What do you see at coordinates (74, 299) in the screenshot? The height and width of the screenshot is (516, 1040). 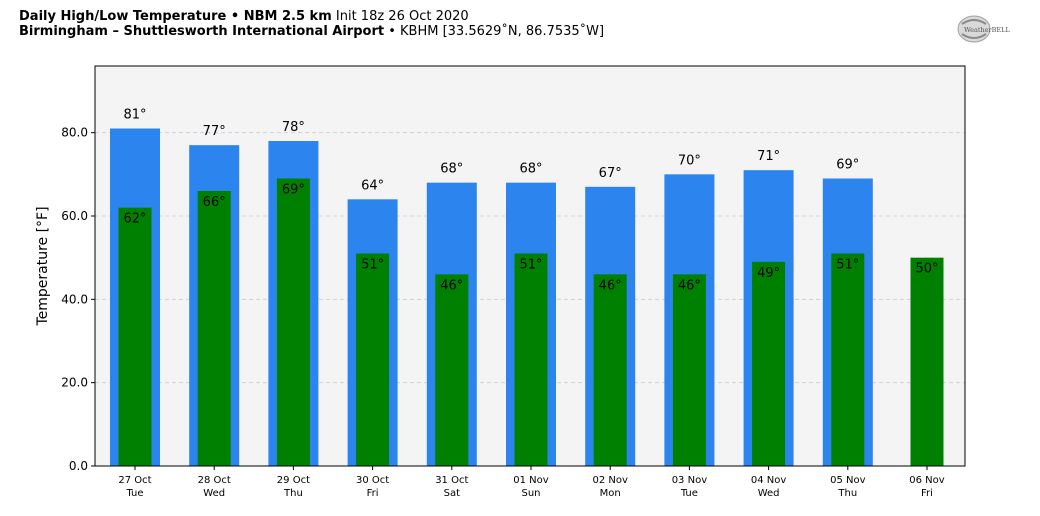 I see `y-tick-label: 40.0` at bounding box center [74, 299].